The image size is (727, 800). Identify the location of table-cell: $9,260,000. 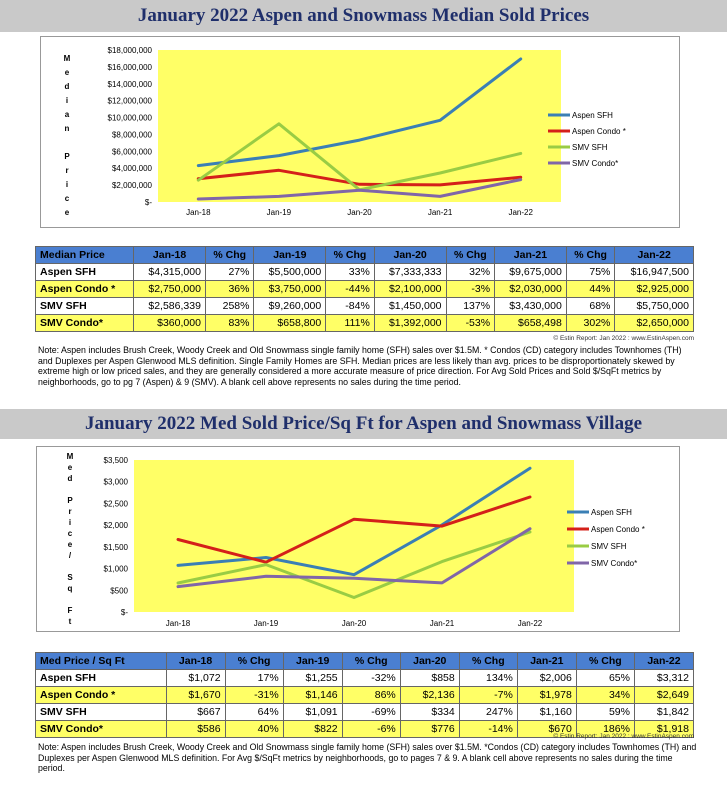
(290, 306).